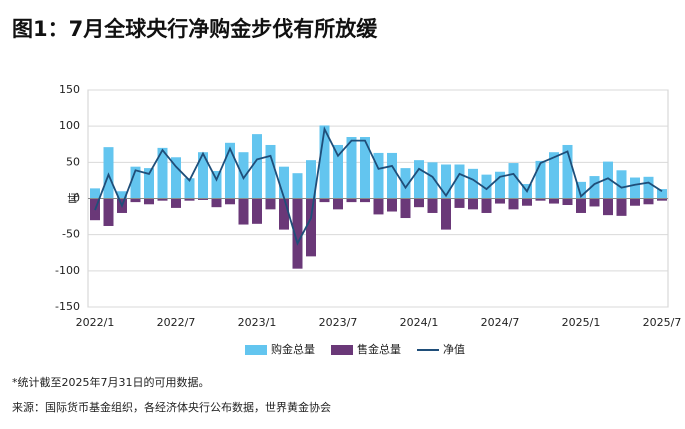 The height and width of the screenshot is (429, 685). I want to click on y-axis-label: 吨, so click(73, 198).